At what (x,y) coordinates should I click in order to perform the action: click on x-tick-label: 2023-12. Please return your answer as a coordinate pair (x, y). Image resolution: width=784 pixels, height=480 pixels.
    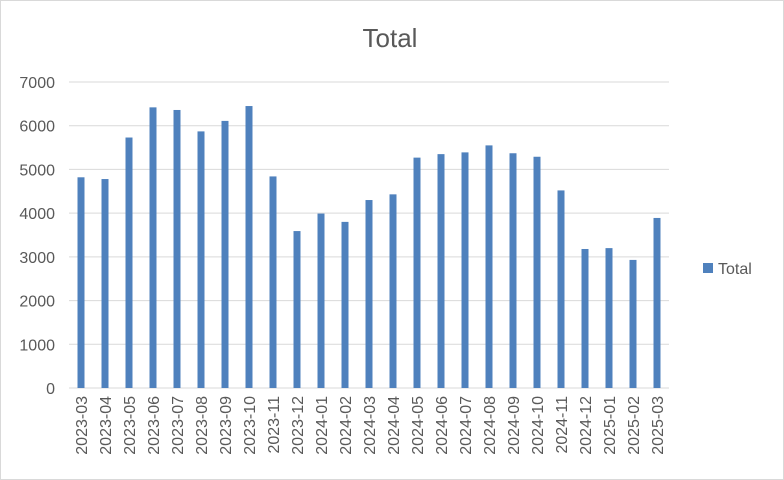
    Looking at the image, I should click on (298, 425).